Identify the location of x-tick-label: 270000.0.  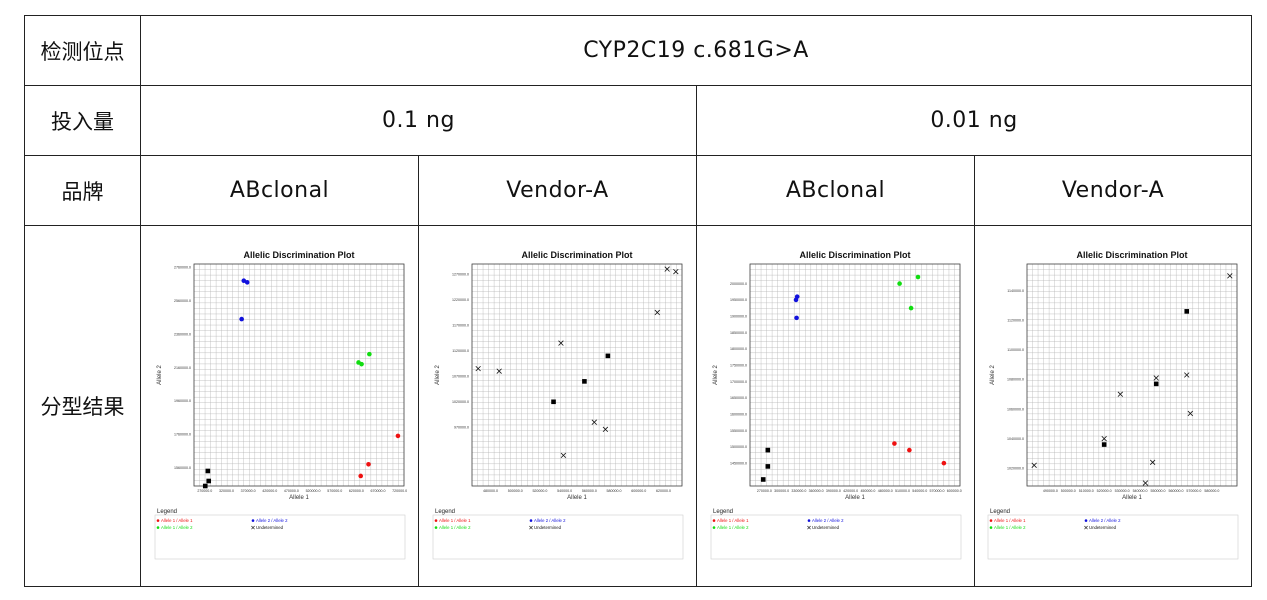
(204, 491).